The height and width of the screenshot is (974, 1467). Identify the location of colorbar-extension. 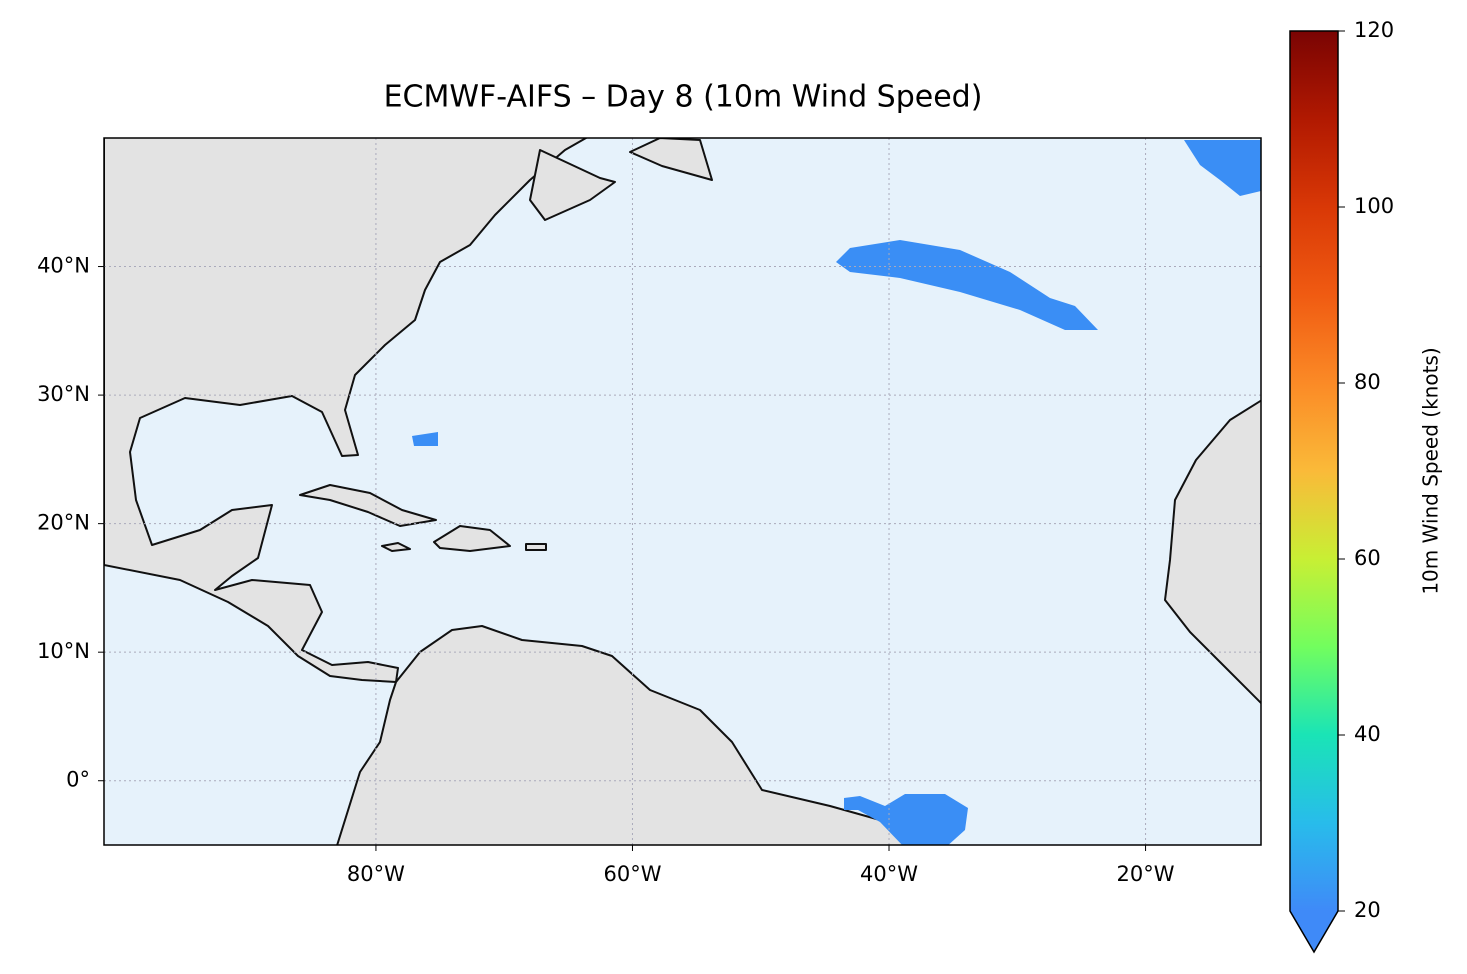
(1314, 931).